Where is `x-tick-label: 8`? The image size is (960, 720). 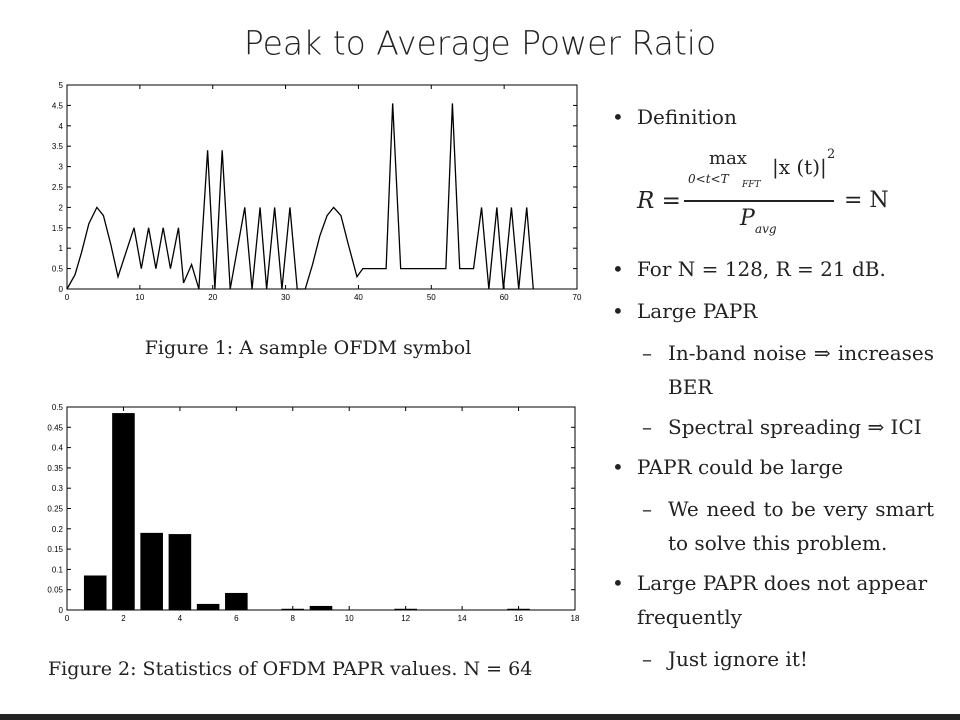 x-tick-label: 8 is located at coordinates (293, 618).